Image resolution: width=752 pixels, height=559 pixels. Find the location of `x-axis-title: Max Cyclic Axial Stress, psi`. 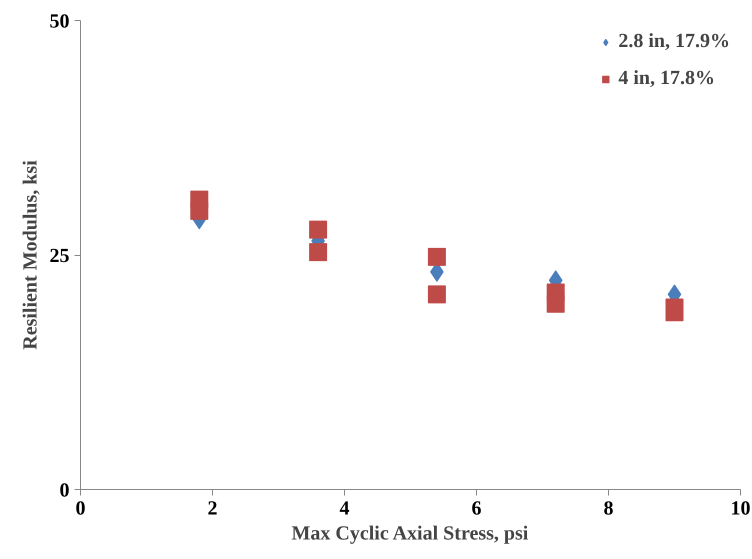

x-axis-title: Max Cyclic Axial Stress, psi is located at coordinates (410, 533).